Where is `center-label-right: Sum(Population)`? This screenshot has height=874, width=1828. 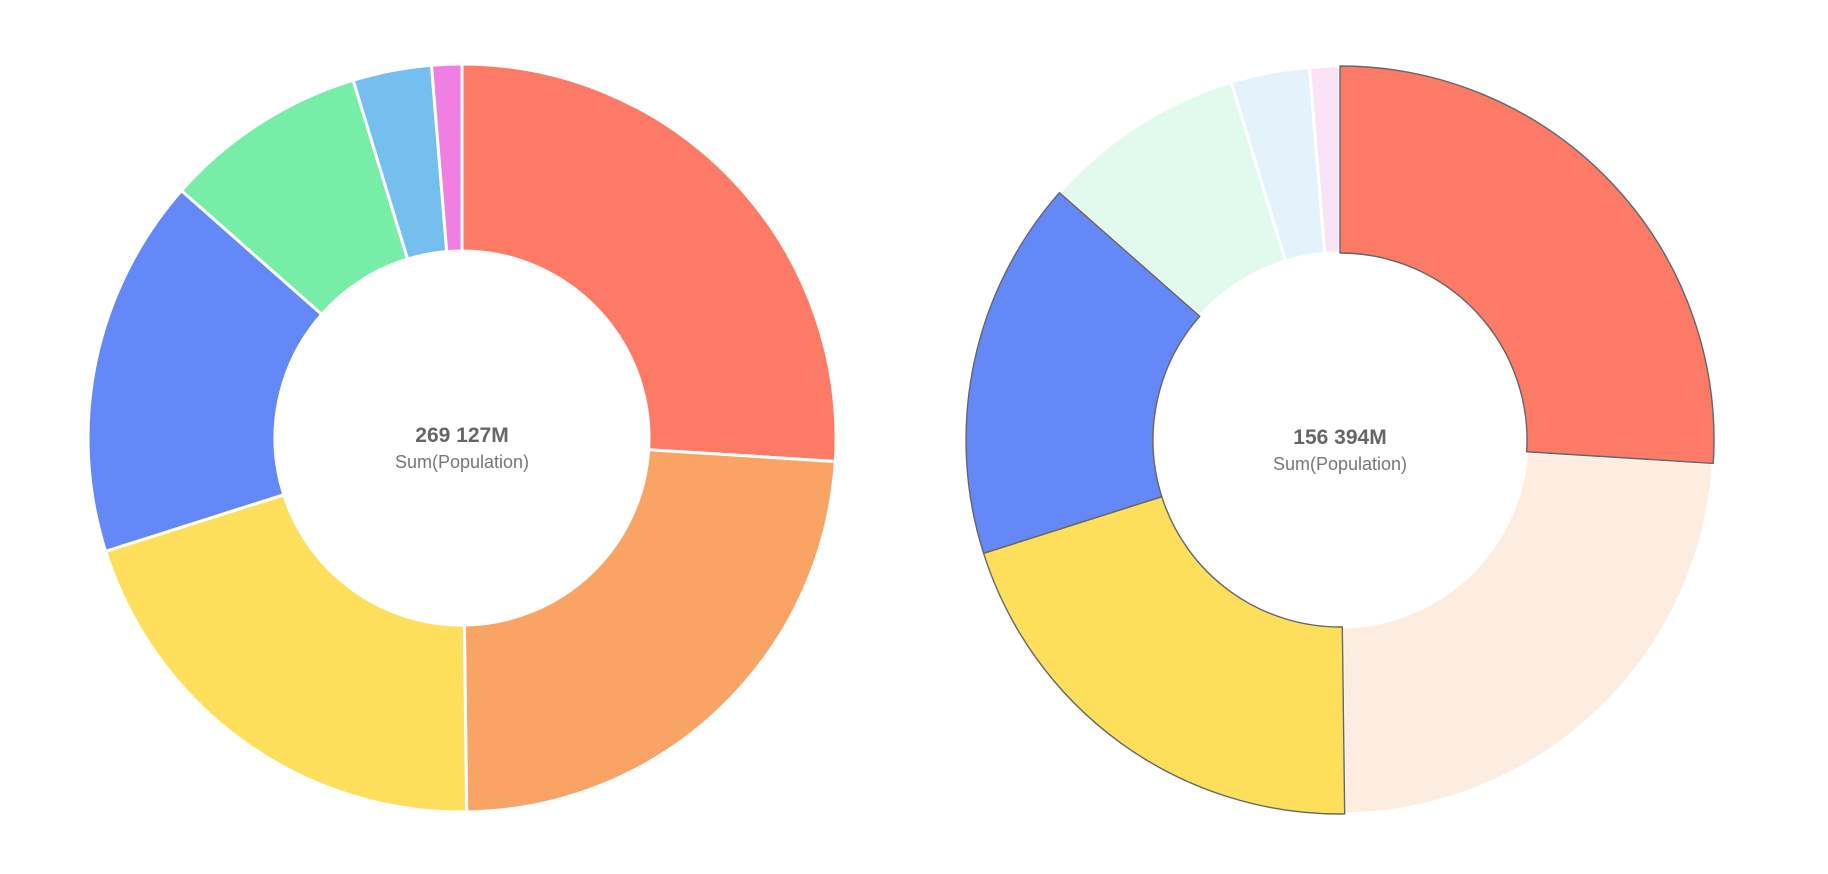
center-label-right: Sum(Population) is located at coordinates (1340, 464).